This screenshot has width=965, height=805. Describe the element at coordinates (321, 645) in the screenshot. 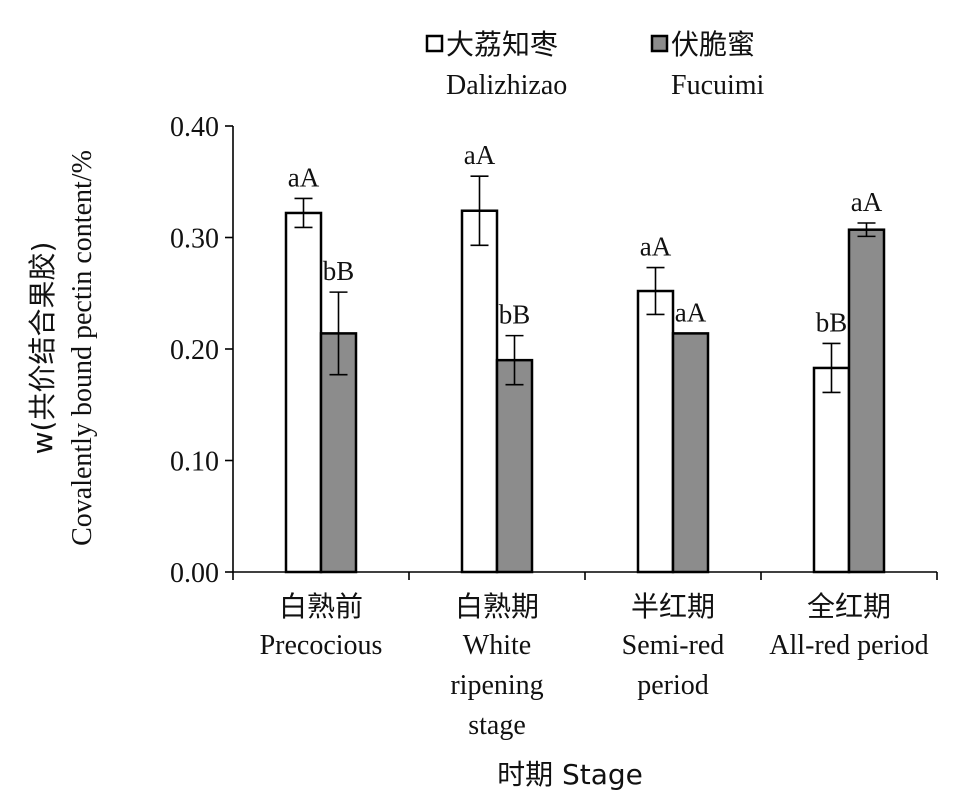

I see `category-label-en: Precocious` at that location.